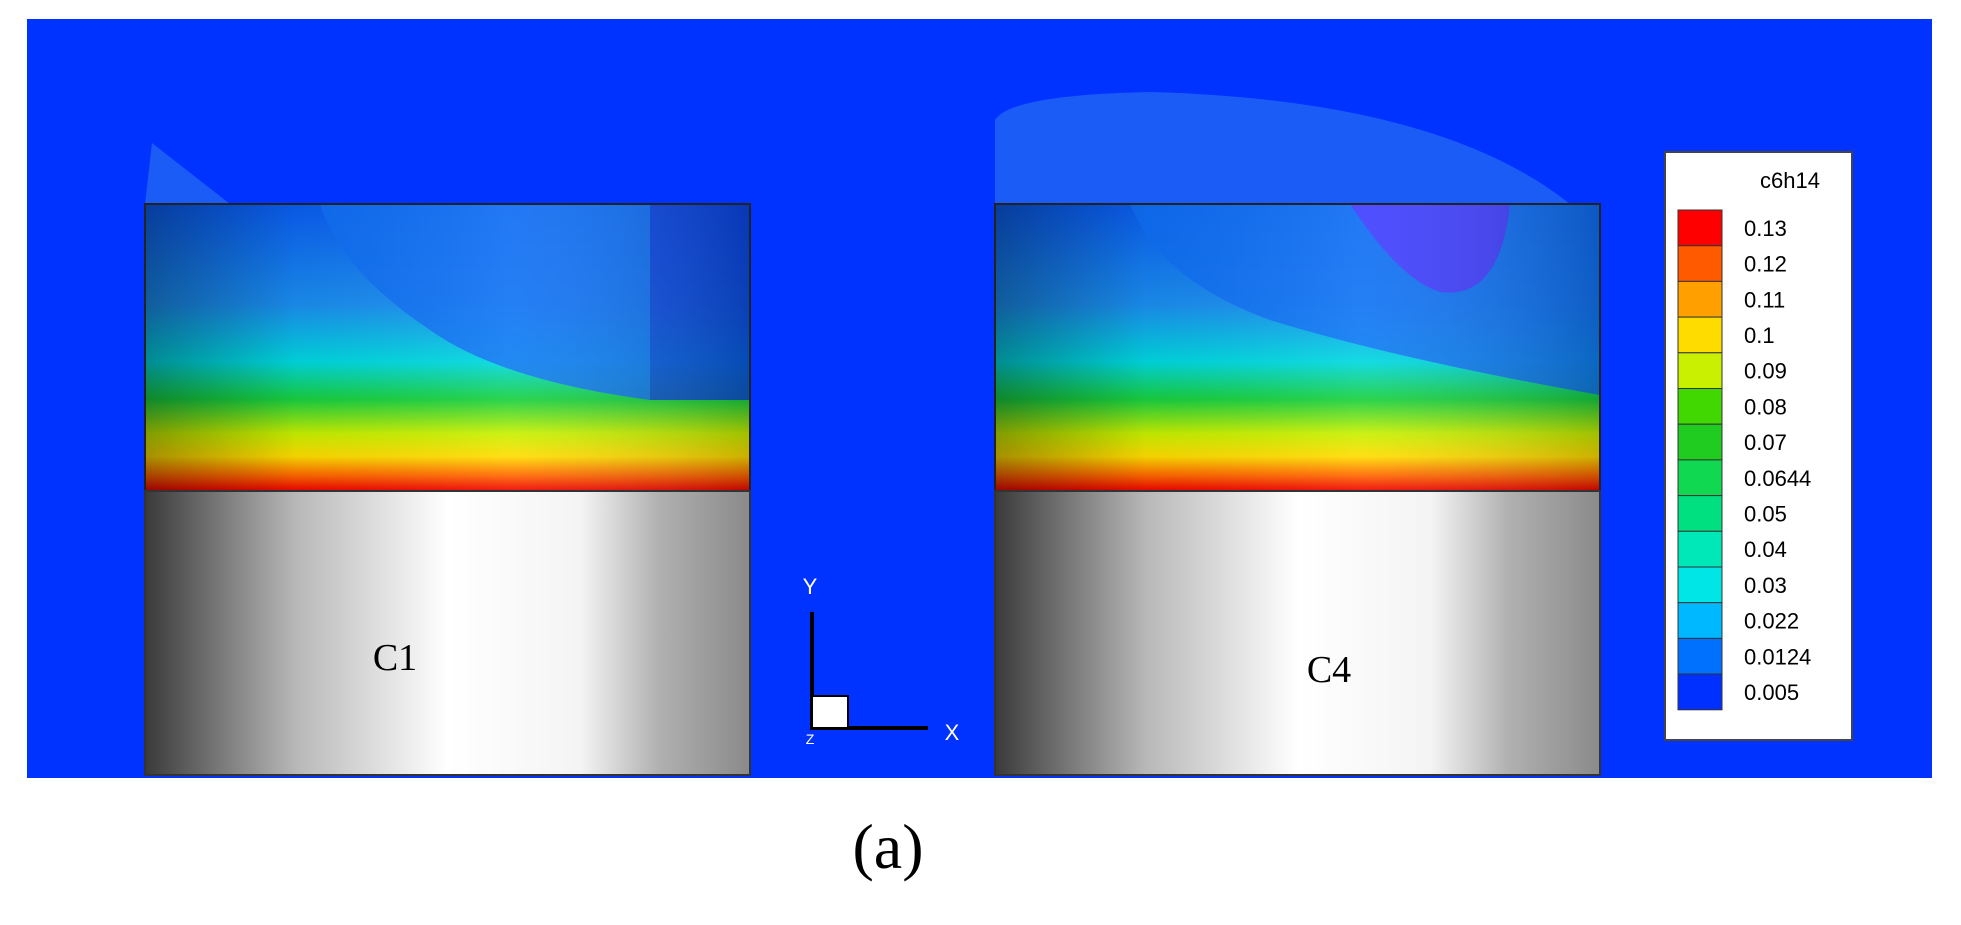 The width and height of the screenshot is (1961, 925). What do you see at coordinates (1777, 656) in the screenshot?
I see `legend-label: 0.0124` at bounding box center [1777, 656].